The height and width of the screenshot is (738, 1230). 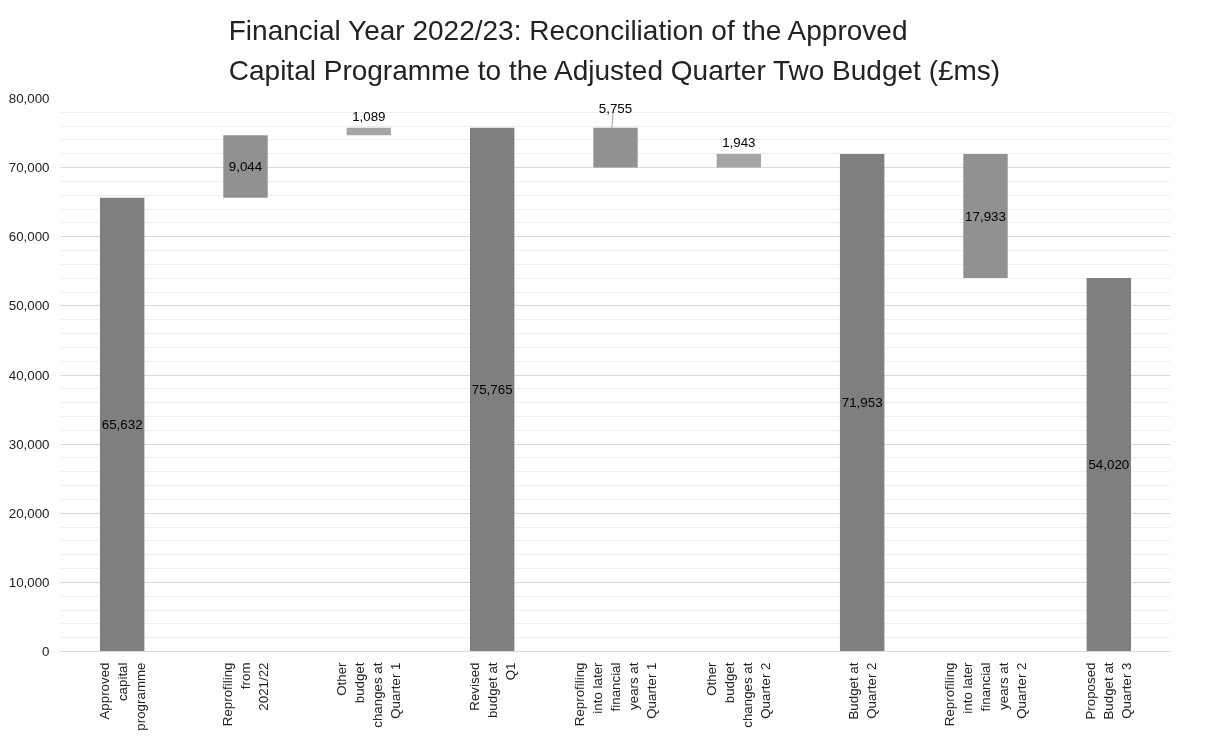 I want to click on y-tick-label: 40,000, so click(x=29, y=375).